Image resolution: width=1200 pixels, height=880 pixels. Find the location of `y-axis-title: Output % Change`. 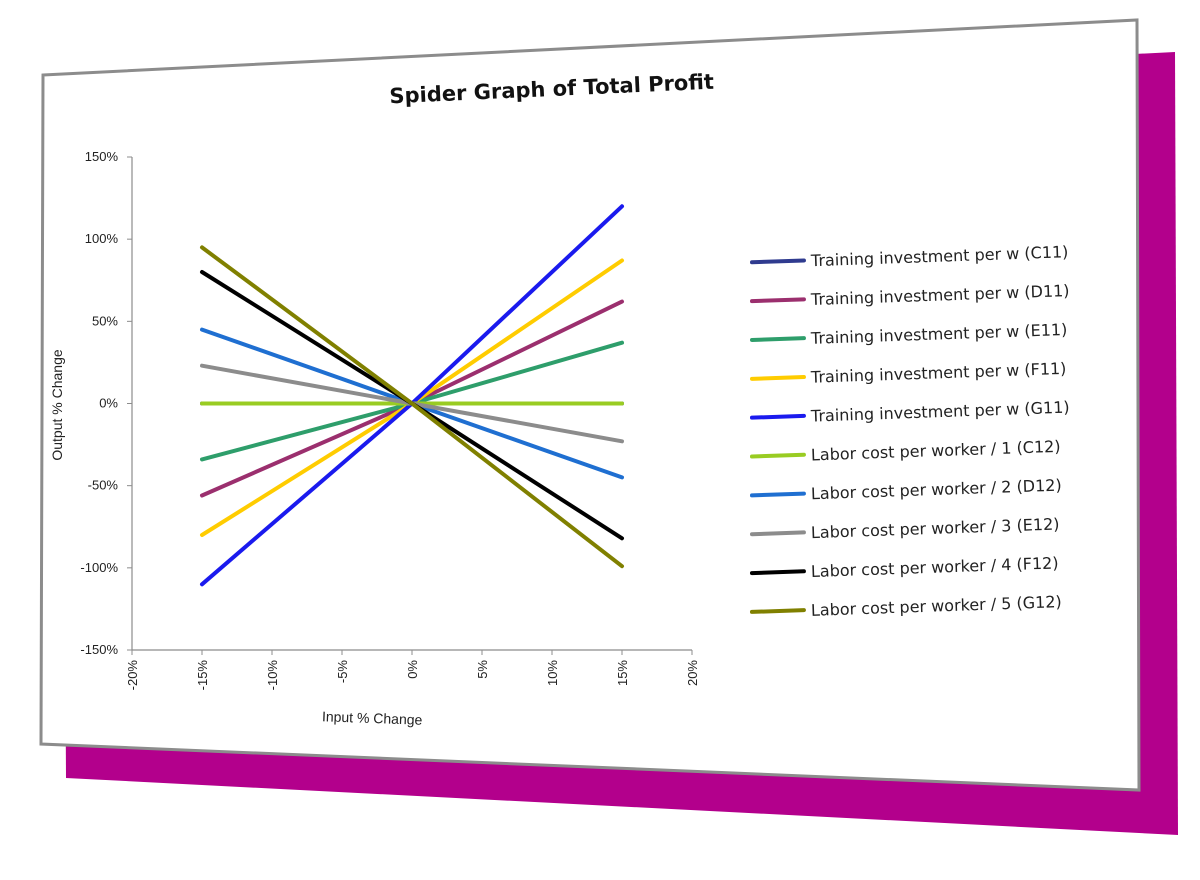

y-axis-title: Output % Change is located at coordinates (57, 405).